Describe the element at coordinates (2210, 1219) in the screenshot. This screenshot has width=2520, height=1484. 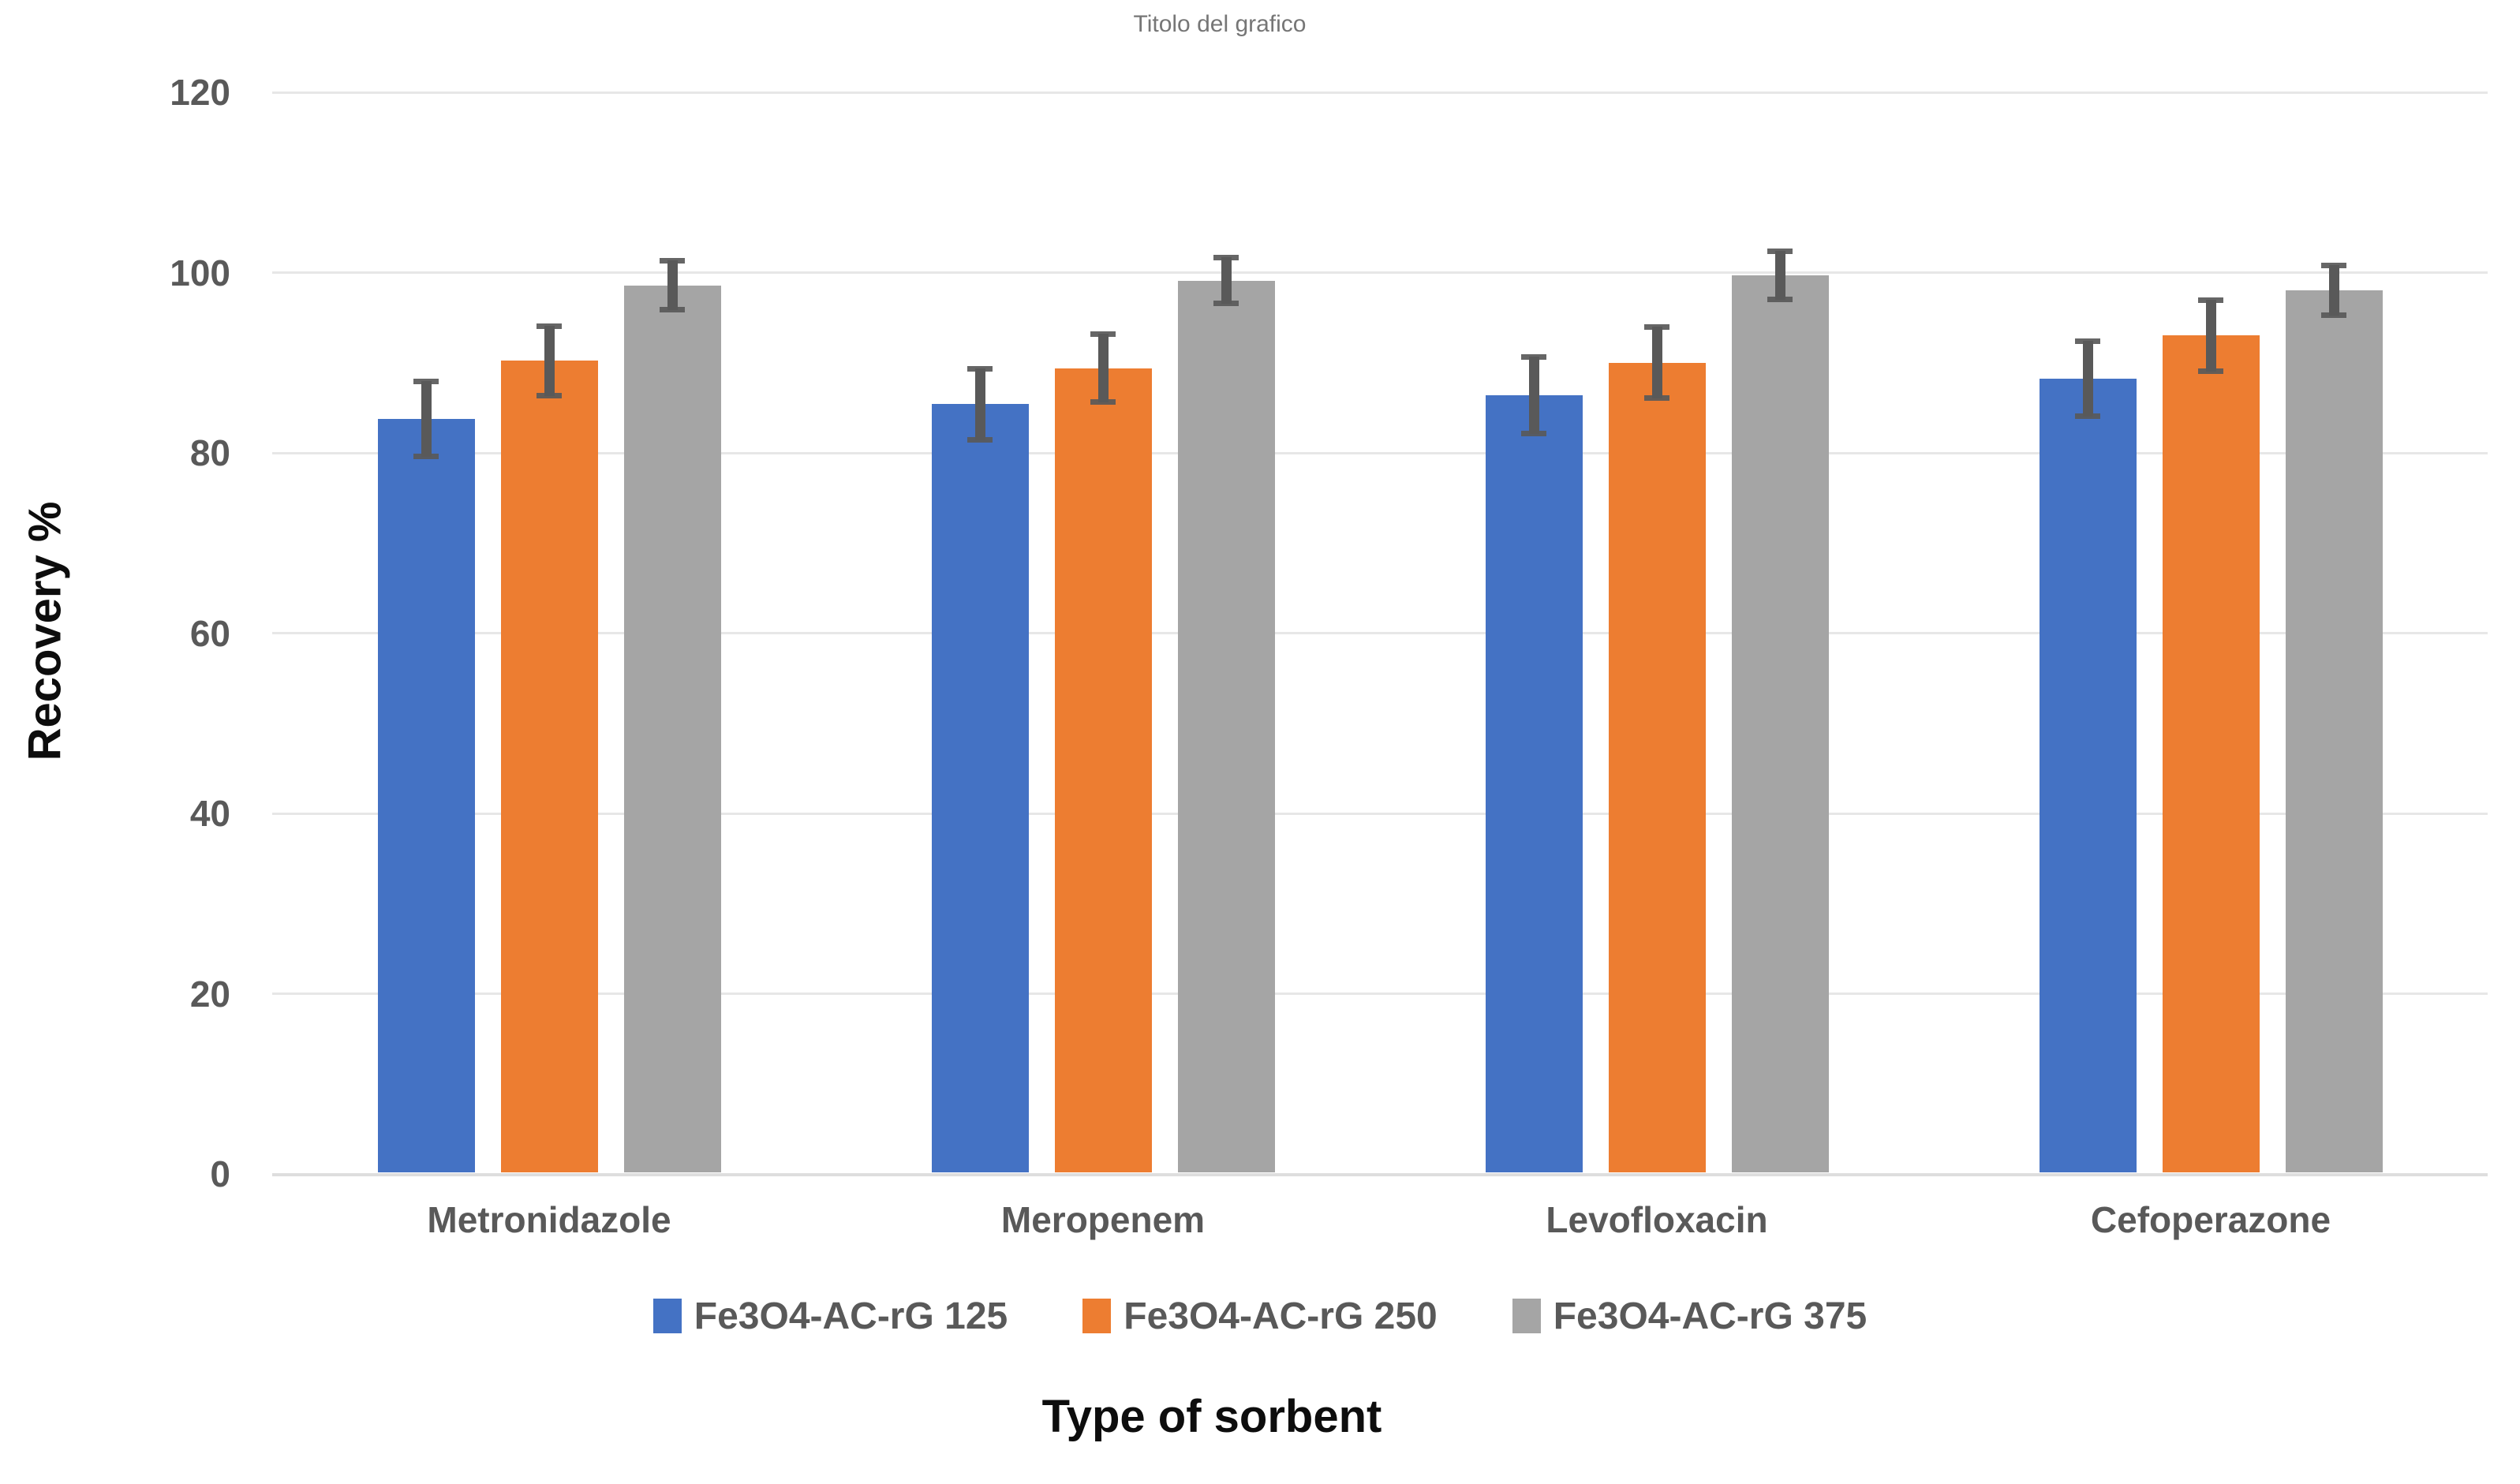
I see `category-label: Cefoperazone` at that location.